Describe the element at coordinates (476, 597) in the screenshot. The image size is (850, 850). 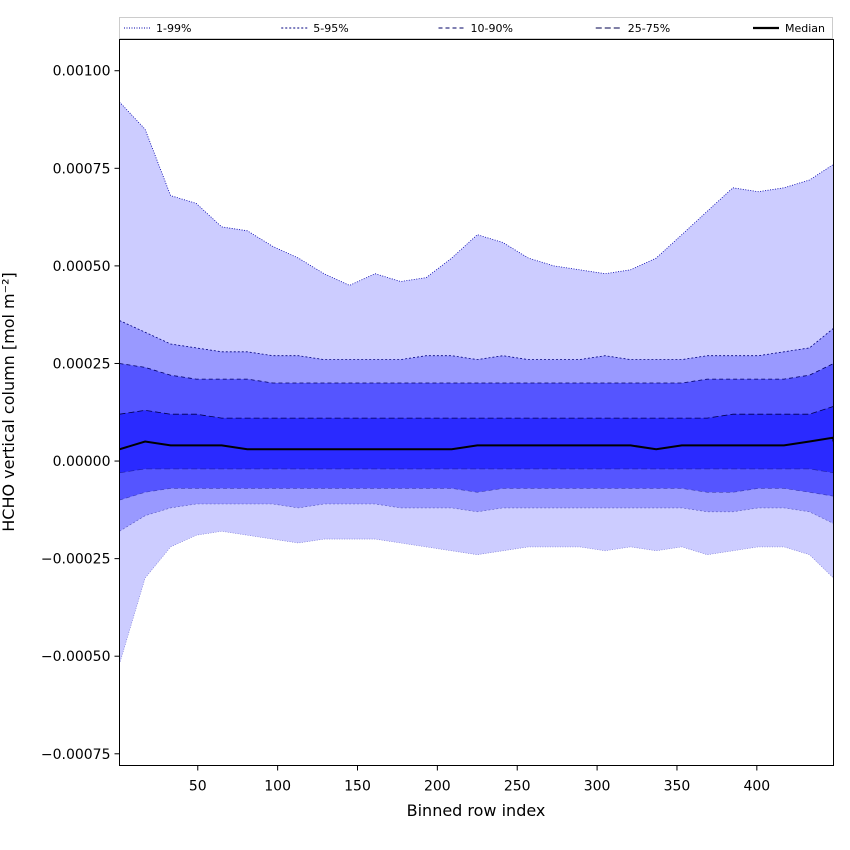
I see `band-lower-line-1-99-` at that location.